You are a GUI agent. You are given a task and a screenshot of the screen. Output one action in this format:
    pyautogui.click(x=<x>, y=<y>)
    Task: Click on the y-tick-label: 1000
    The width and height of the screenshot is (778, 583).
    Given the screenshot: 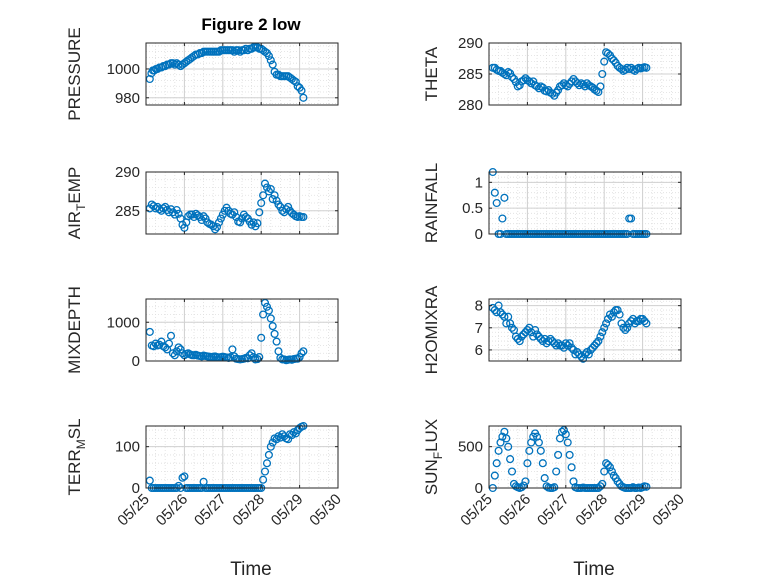 What is the action you would take?
    pyautogui.click(x=123, y=322)
    